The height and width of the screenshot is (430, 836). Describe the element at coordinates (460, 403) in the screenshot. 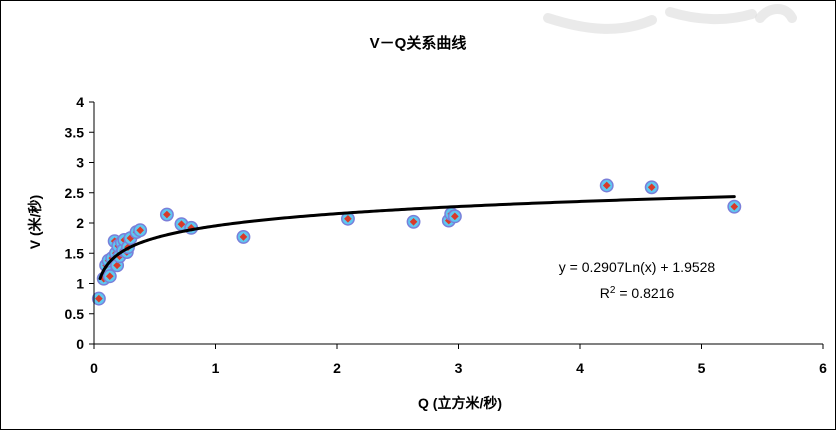

I see `x-axis-label: Q (立方米/秒)` at that location.